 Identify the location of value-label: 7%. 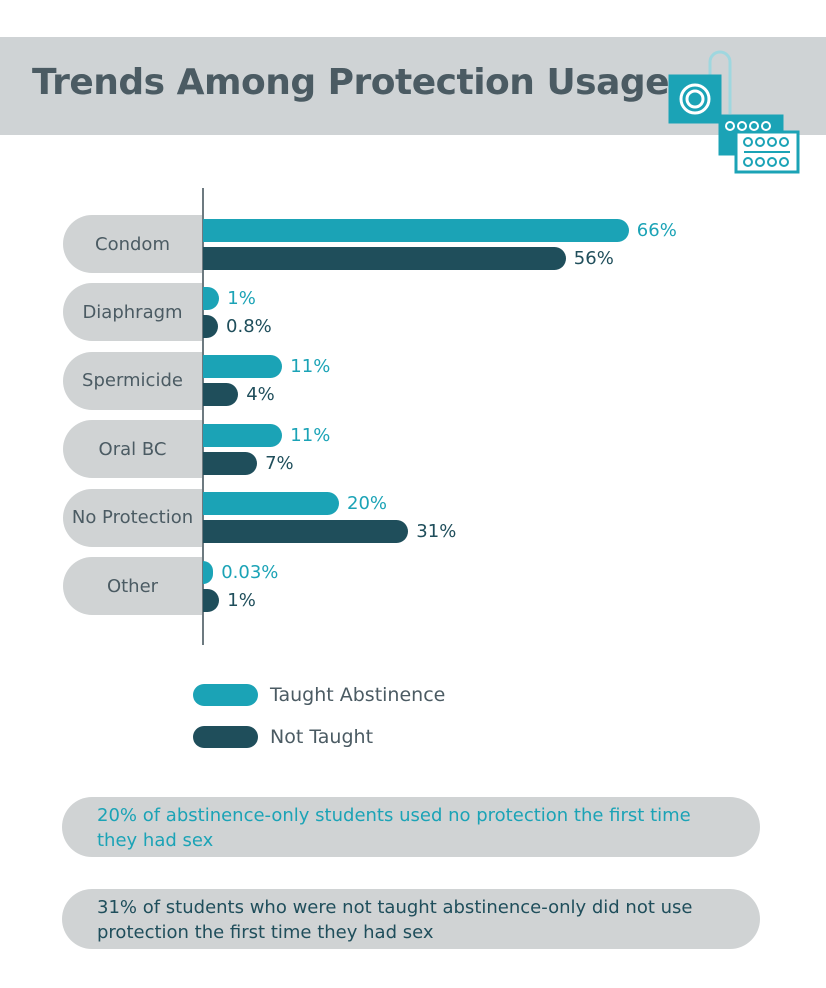
(279, 463).